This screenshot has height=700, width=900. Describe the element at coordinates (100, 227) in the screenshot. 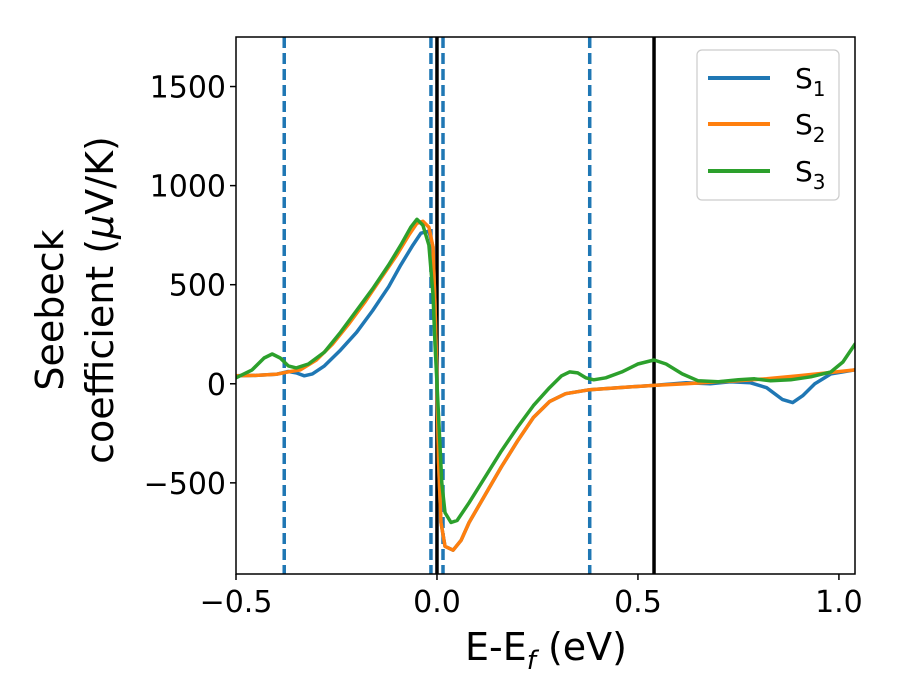

I see `y-axis-label-mu: μ` at that location.